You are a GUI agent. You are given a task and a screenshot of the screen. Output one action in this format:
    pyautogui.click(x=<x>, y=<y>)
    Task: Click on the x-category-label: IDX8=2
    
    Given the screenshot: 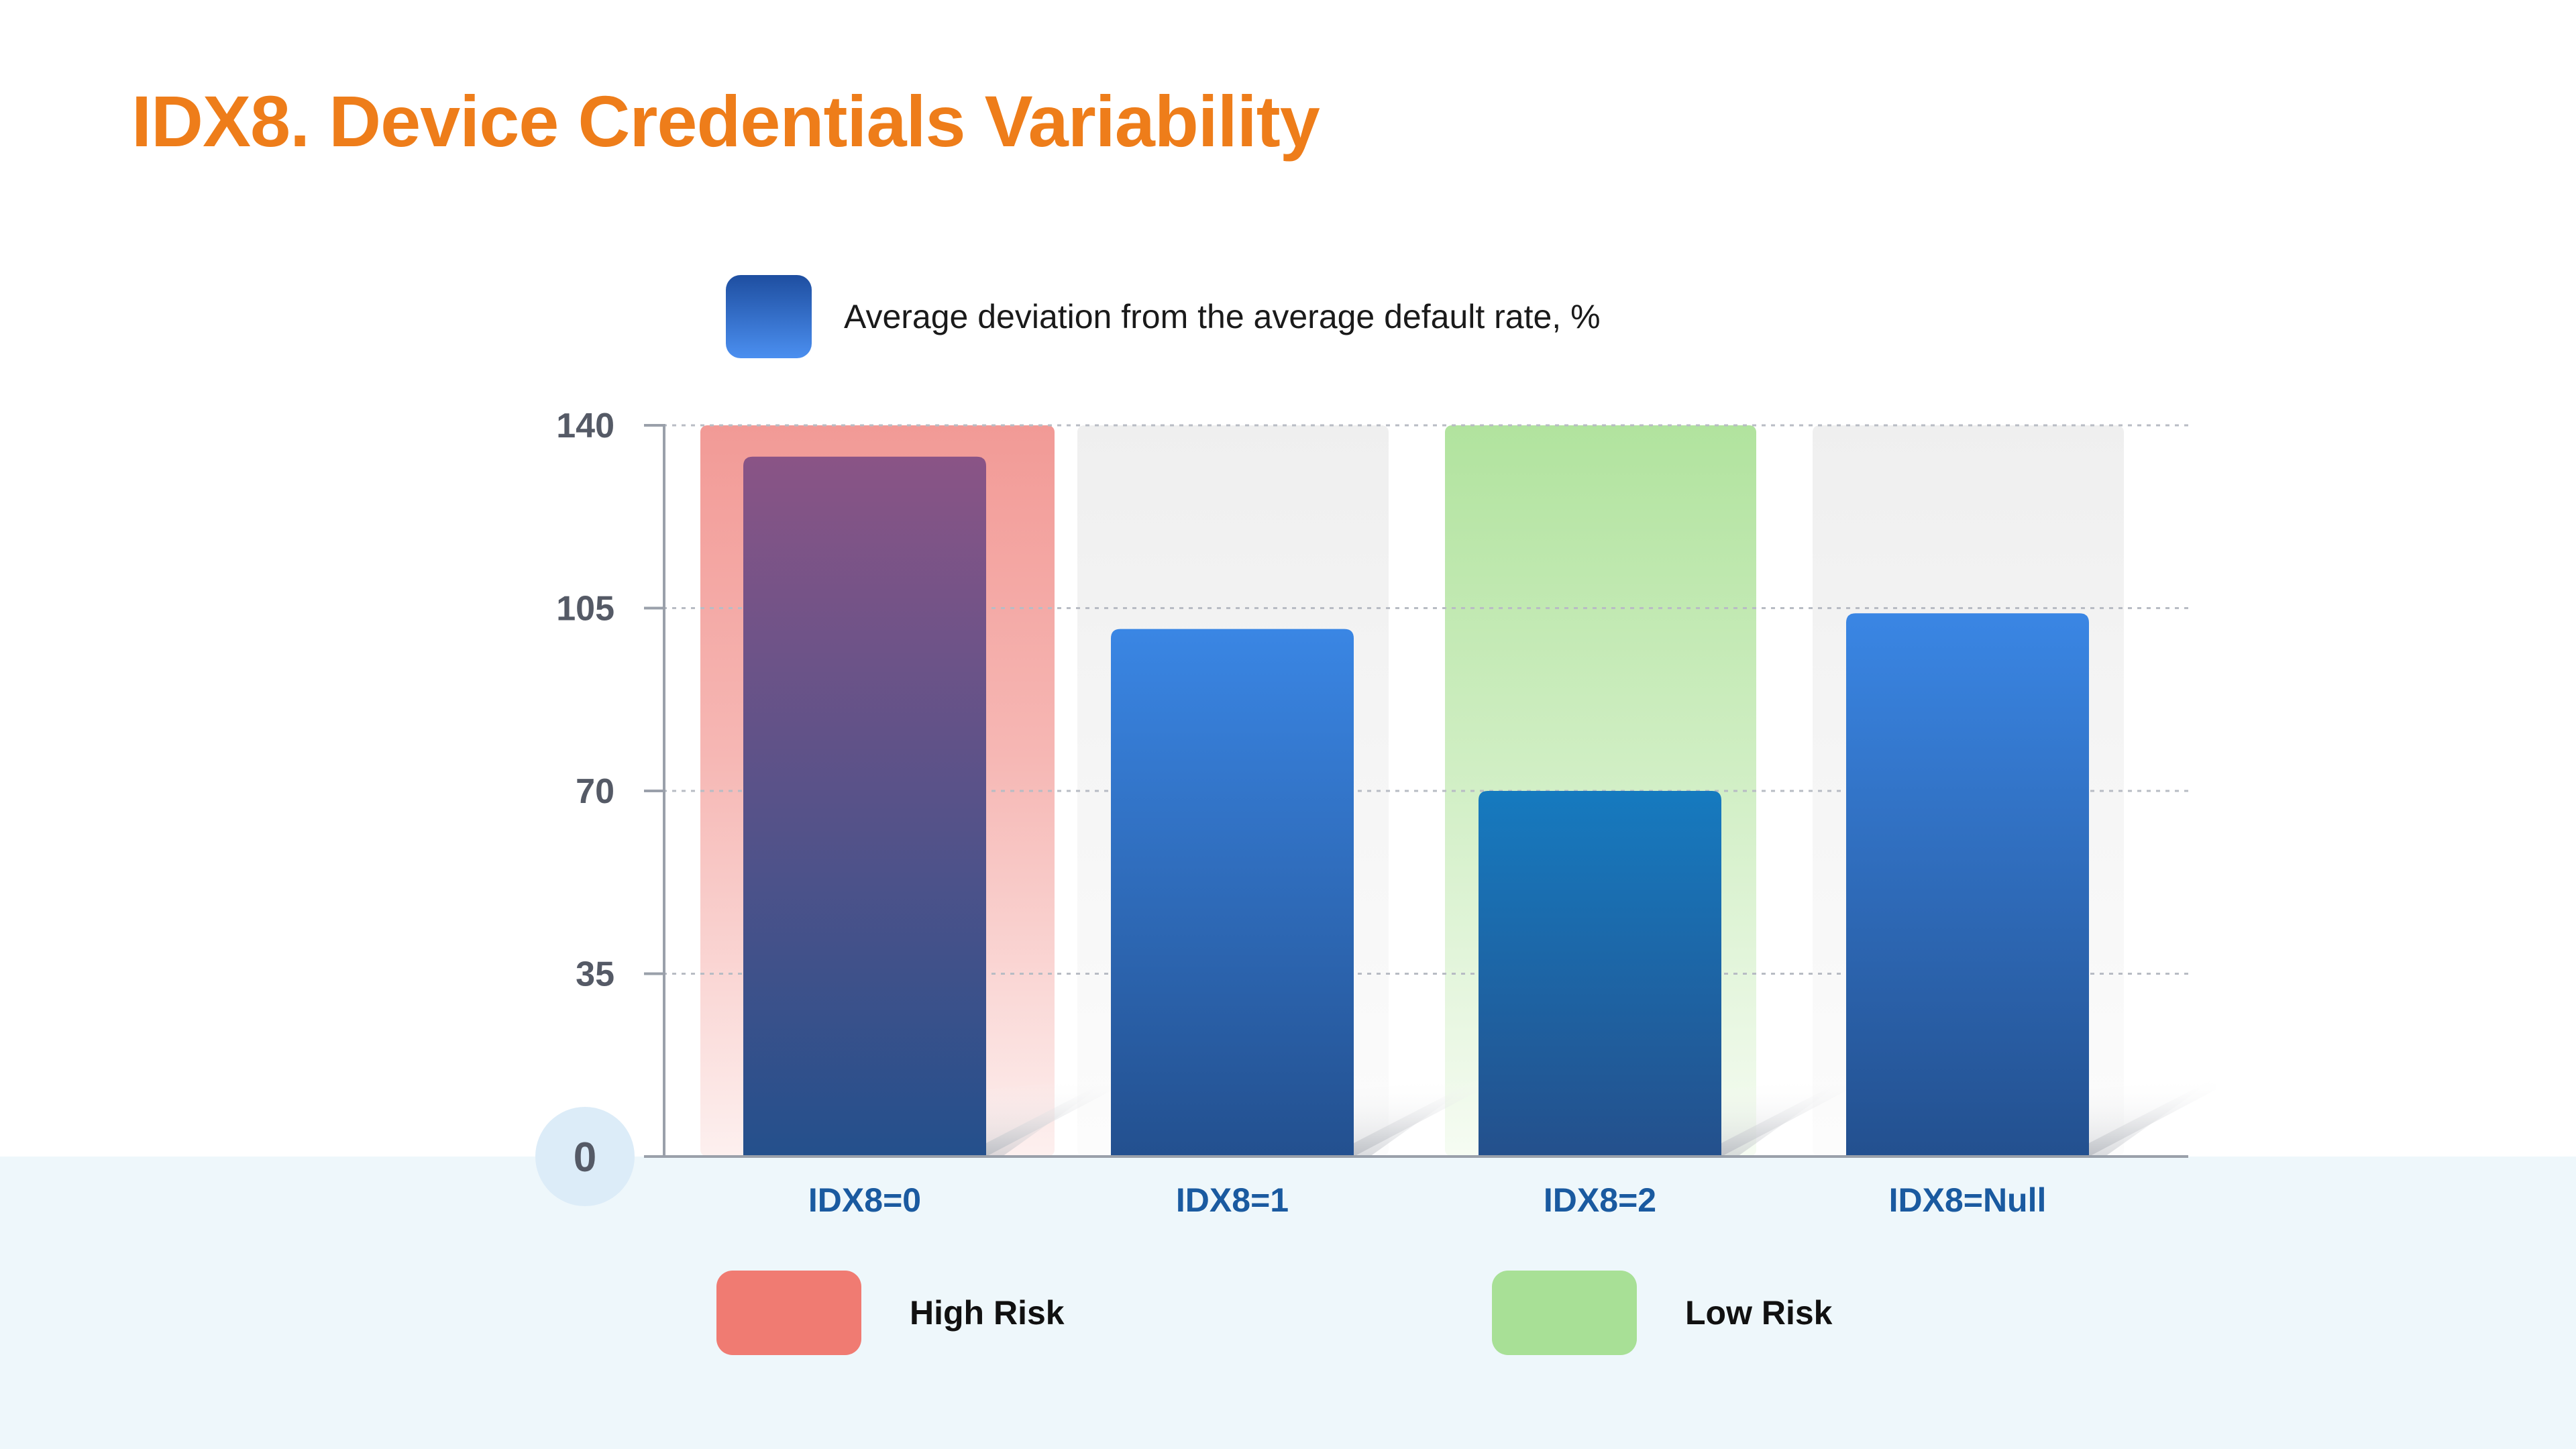 What is the action you would take?
    pyautogui.click(x=1600, y=1200)
    